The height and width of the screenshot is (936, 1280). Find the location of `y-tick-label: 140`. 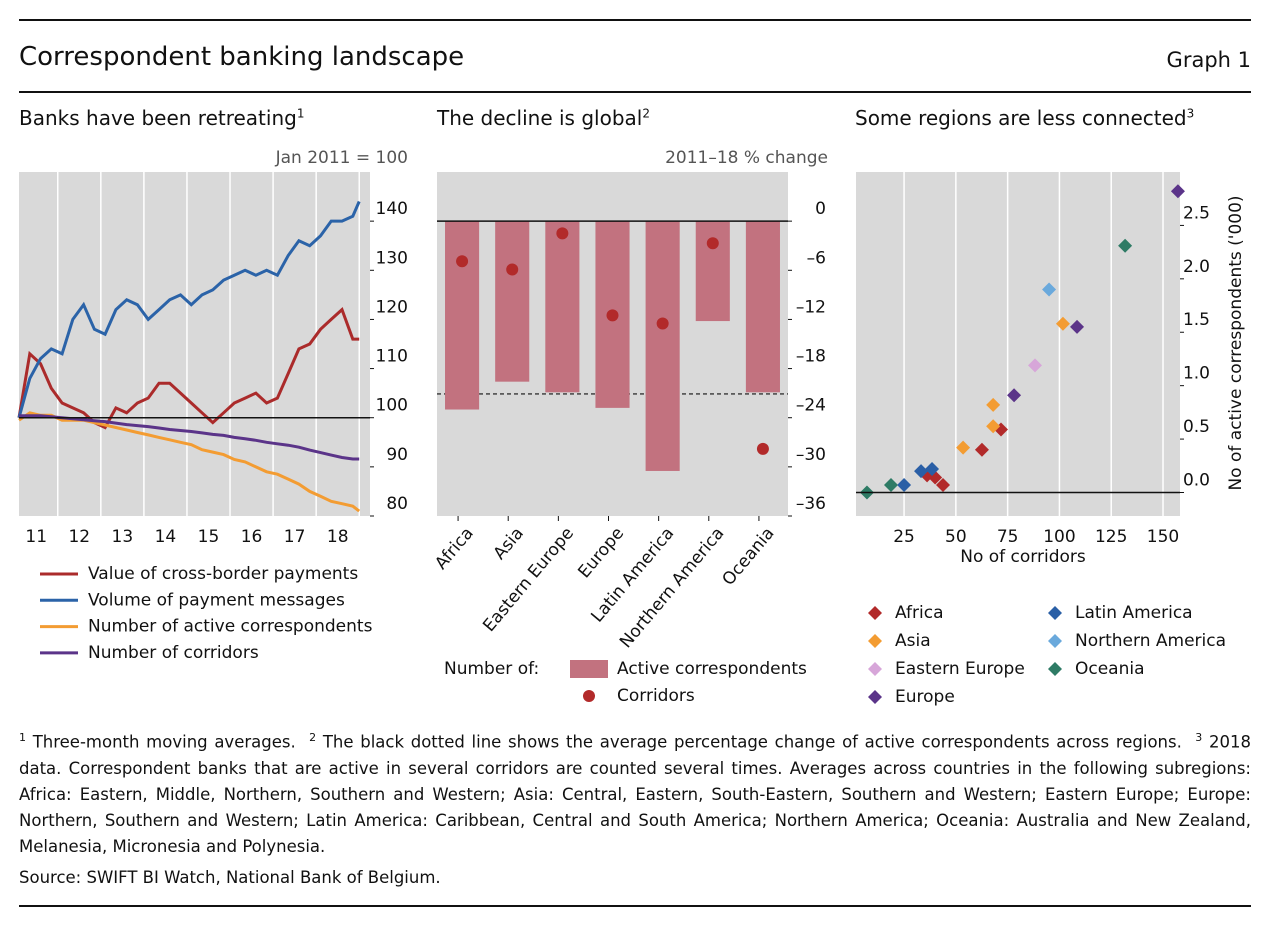

y-tick-label: 140 is located at coordinates (392, 209).